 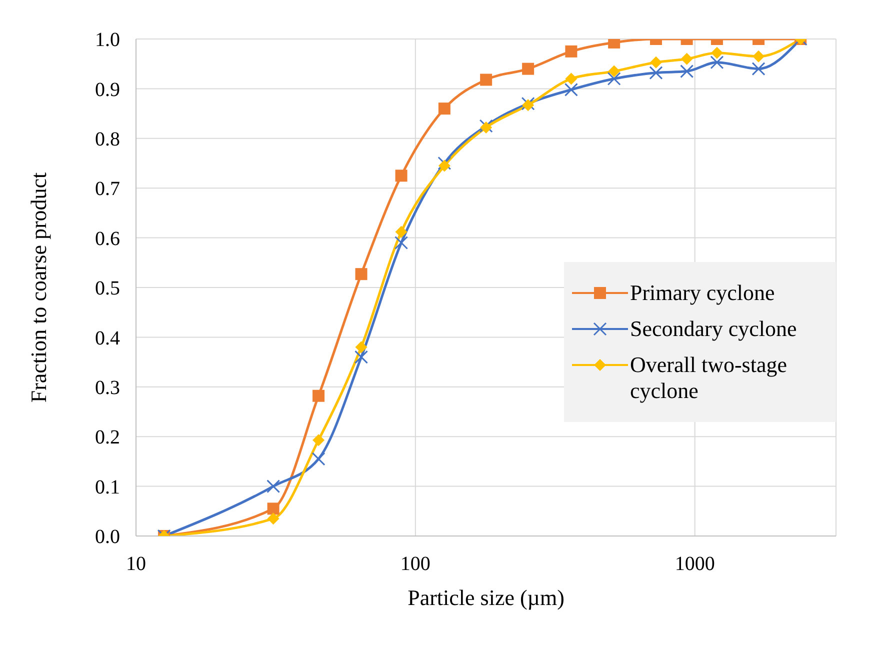 What do you see at coordinates (136, 564) in the screenshot?
I see `x-tick-label: 10` at bounding box center [136, 564].